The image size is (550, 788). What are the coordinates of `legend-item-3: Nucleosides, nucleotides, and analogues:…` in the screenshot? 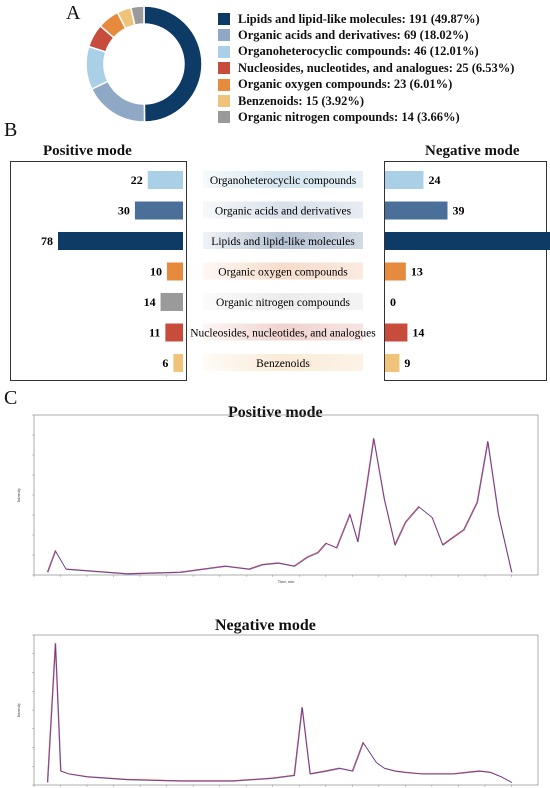 It's located at (366, 68).